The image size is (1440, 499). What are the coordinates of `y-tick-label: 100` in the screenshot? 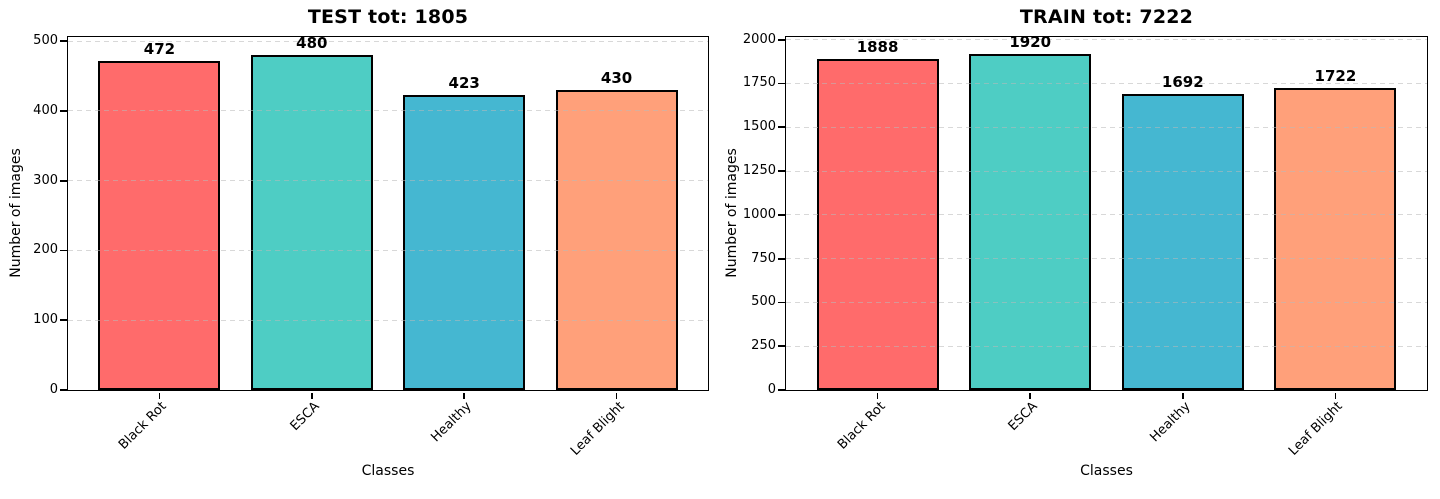 It's located at (45, 320).